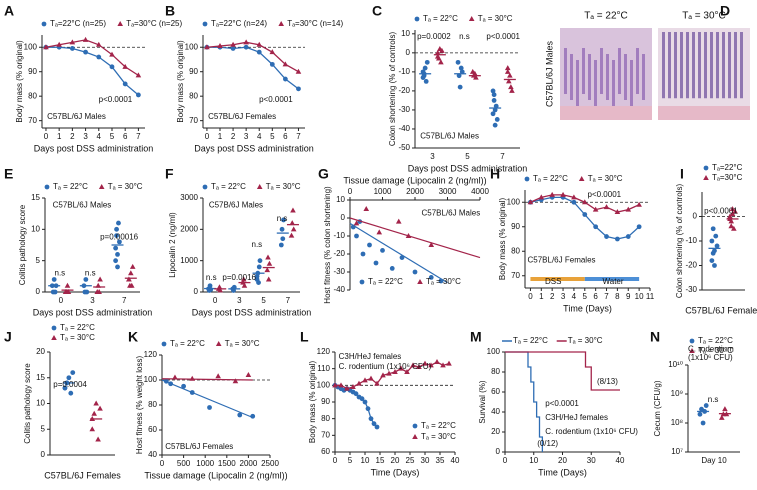 Image resolution: width=757 pixels, height=490 pixels. I want to click on fit-line, so click(398, 253).